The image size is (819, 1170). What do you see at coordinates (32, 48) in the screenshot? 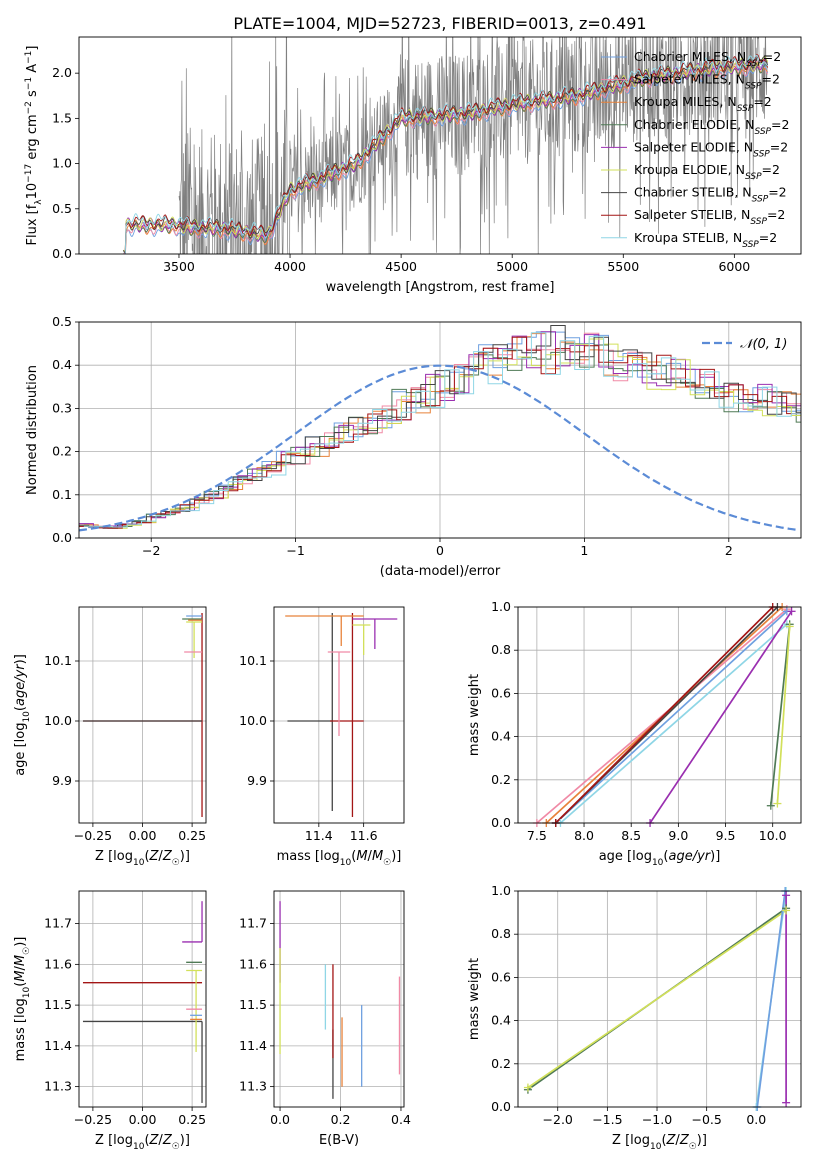
I see `label-part: ]` at bounding box center [32, 48].